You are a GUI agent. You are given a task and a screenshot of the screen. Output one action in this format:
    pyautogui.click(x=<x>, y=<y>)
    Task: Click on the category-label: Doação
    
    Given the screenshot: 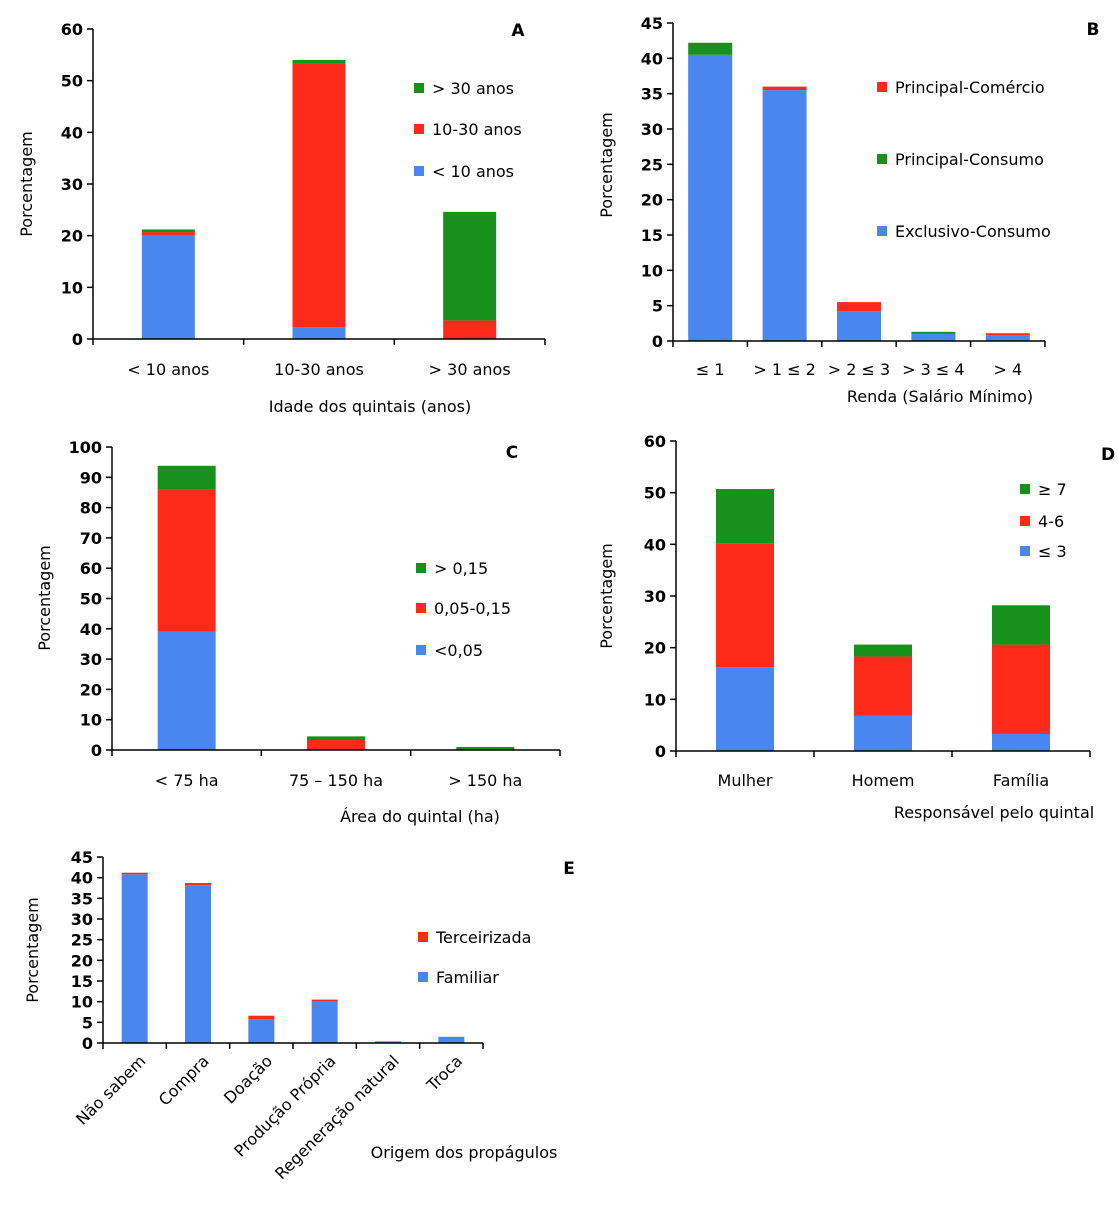 What is the action you would take?
    pyautogui.click(x=248, y=1079)
    